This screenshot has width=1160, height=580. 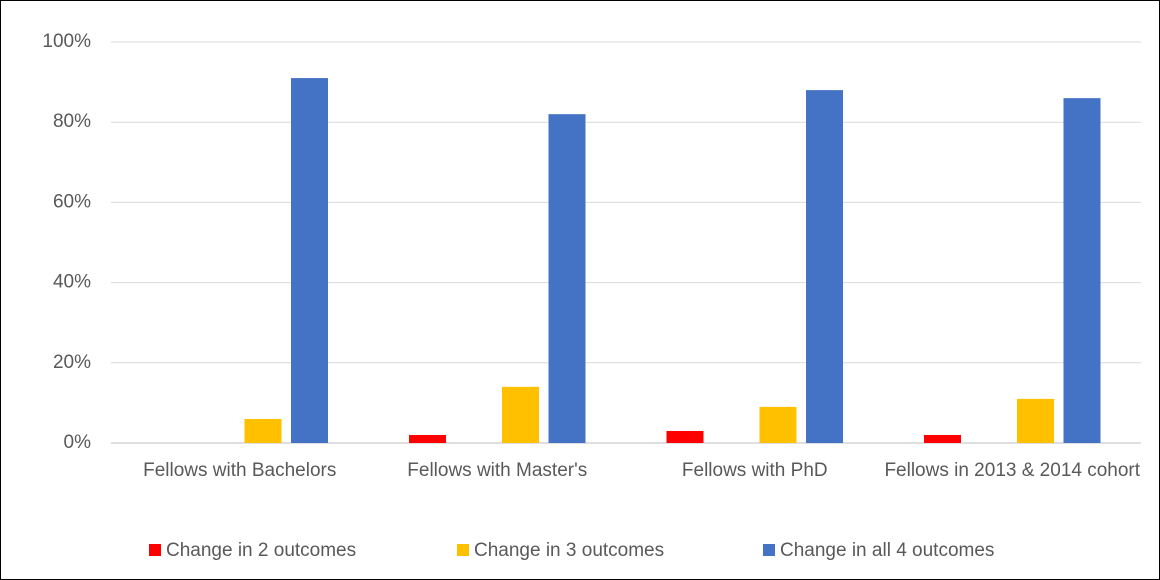 What do you see at coordinates (72, 121) in the screenshot?
I see `y-tick-label: 80%` at bounding box center [72, 121].